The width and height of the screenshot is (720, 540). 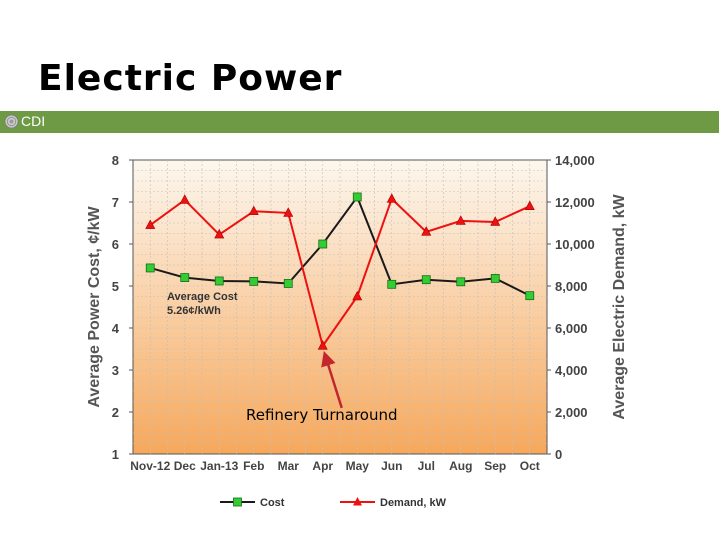 What do you see at coordinates (94, 306) in the screenshot?
I see `y-axis-title: Average Power Cost, ¢/kW` at bounding box center [94, 306].